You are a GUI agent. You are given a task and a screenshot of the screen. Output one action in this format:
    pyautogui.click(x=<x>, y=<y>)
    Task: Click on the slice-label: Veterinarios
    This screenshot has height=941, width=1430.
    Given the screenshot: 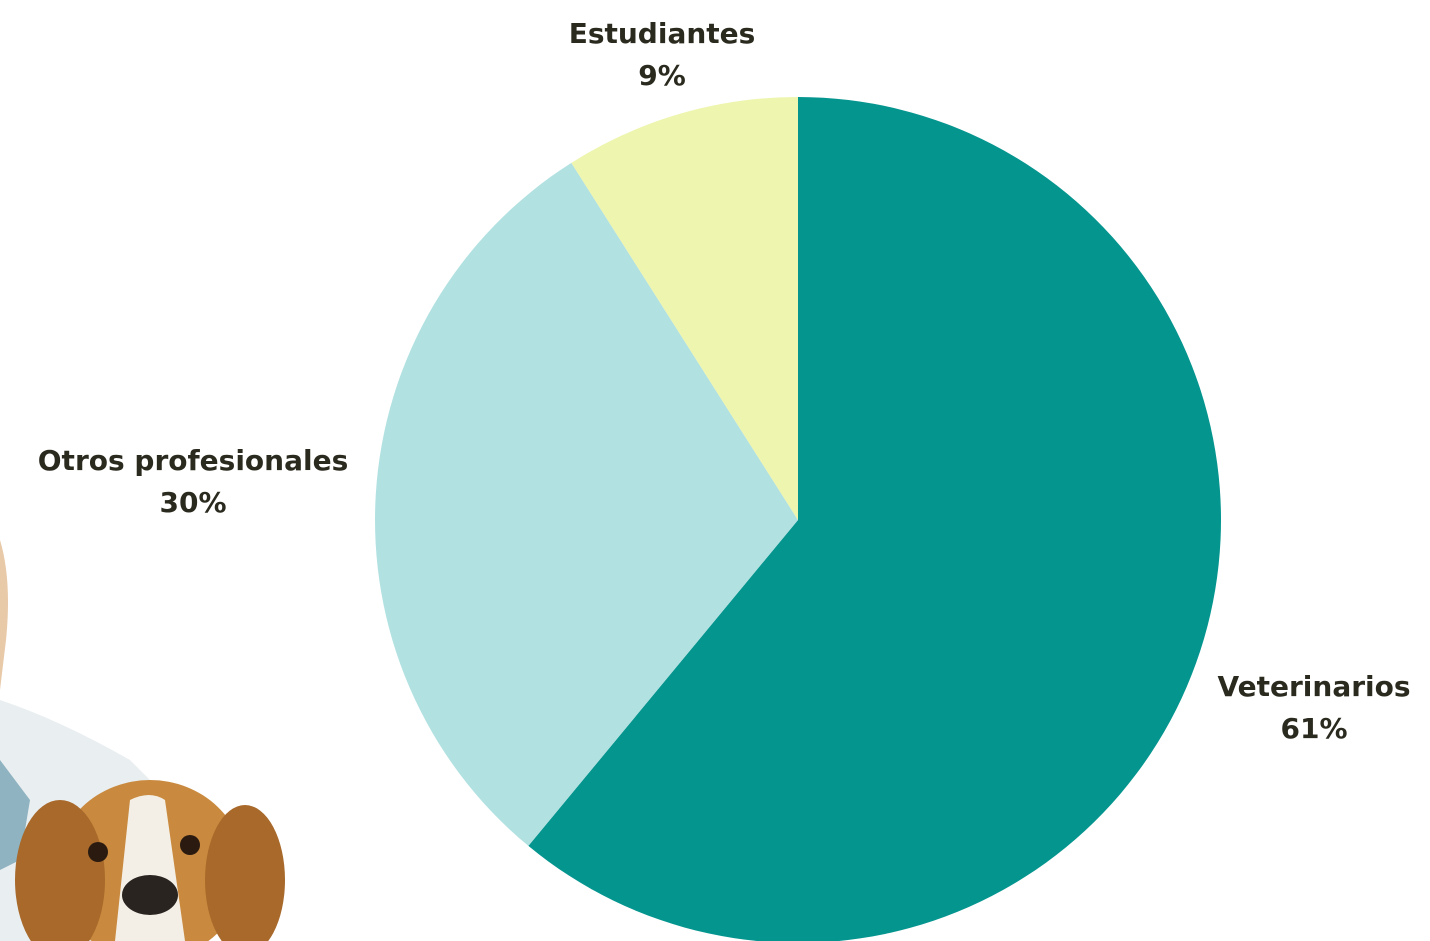 What is the action you would take?
    pyautogui.click(x=1313, y=686)
    